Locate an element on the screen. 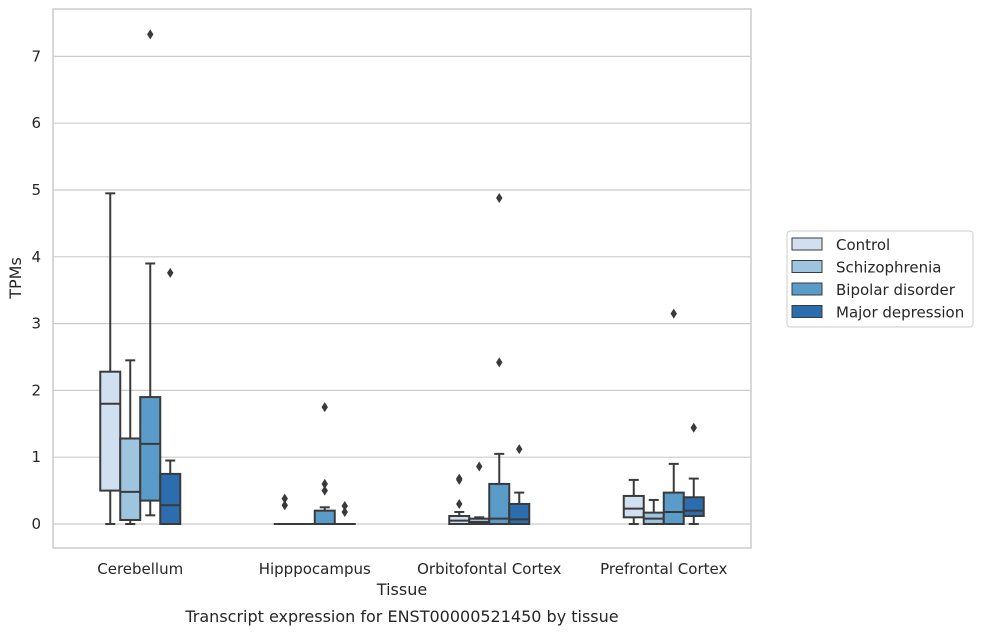 The height and width of the screenshot is (634, 983). y-tick-labels: 0 1 2 3 4 5 6 7 is located at coordinates (36, 290).